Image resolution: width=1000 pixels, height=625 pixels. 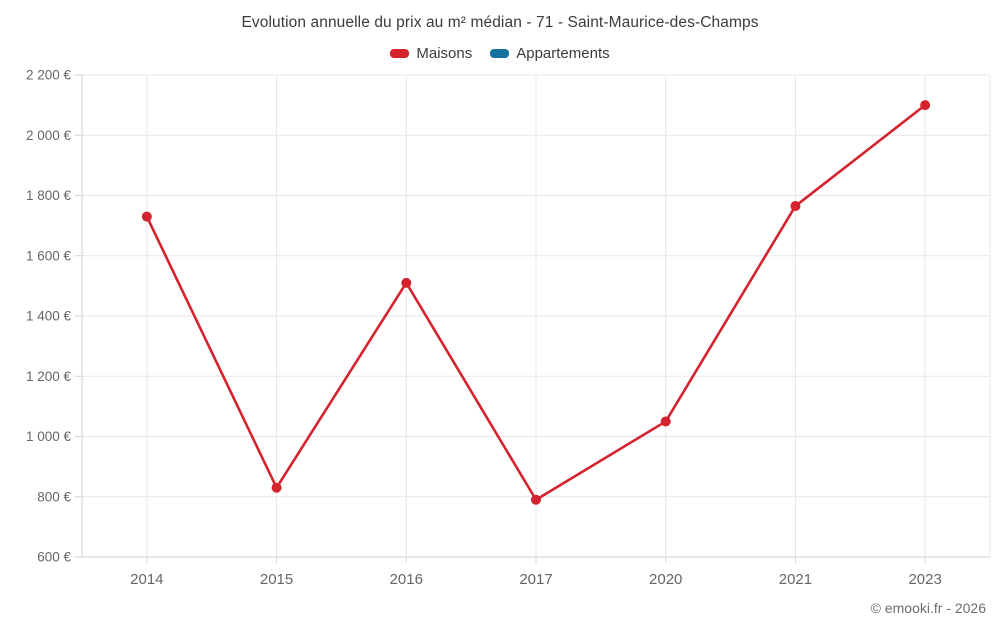 What do you see at coordinates (276, 579) in the screenshot?
I see `x-axis-label: 2015` at bounding box center [276, 579].